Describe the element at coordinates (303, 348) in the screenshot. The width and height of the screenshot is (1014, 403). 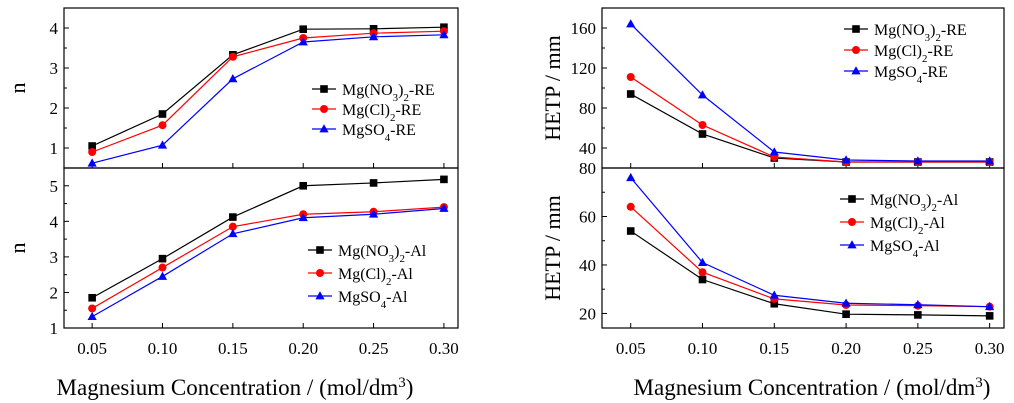
I see `x-tick-label: 0.20` at that location.